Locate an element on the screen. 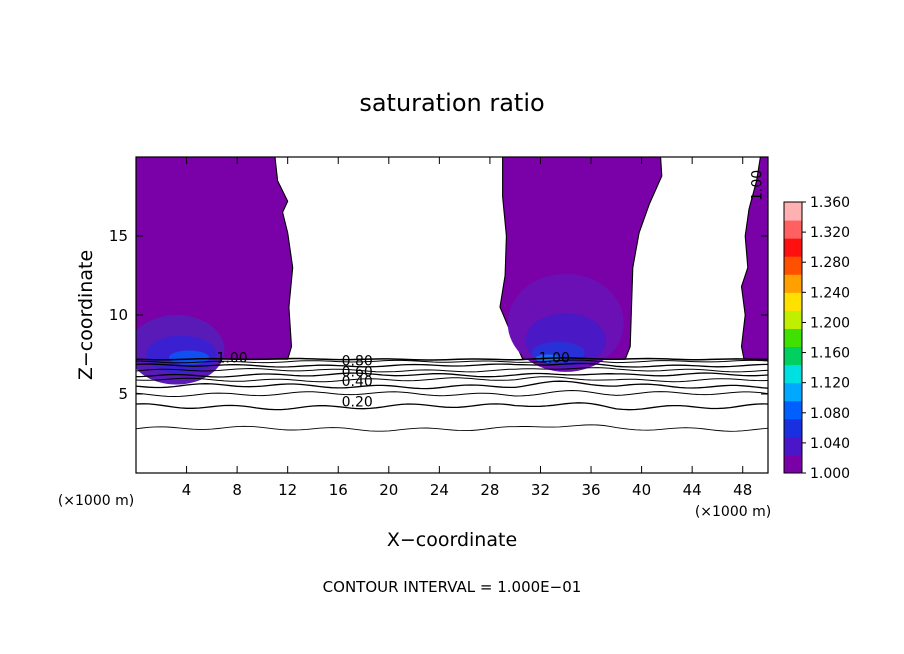 This screenshot has width=904, height=654. region-left is located at coordinates (215, 271).